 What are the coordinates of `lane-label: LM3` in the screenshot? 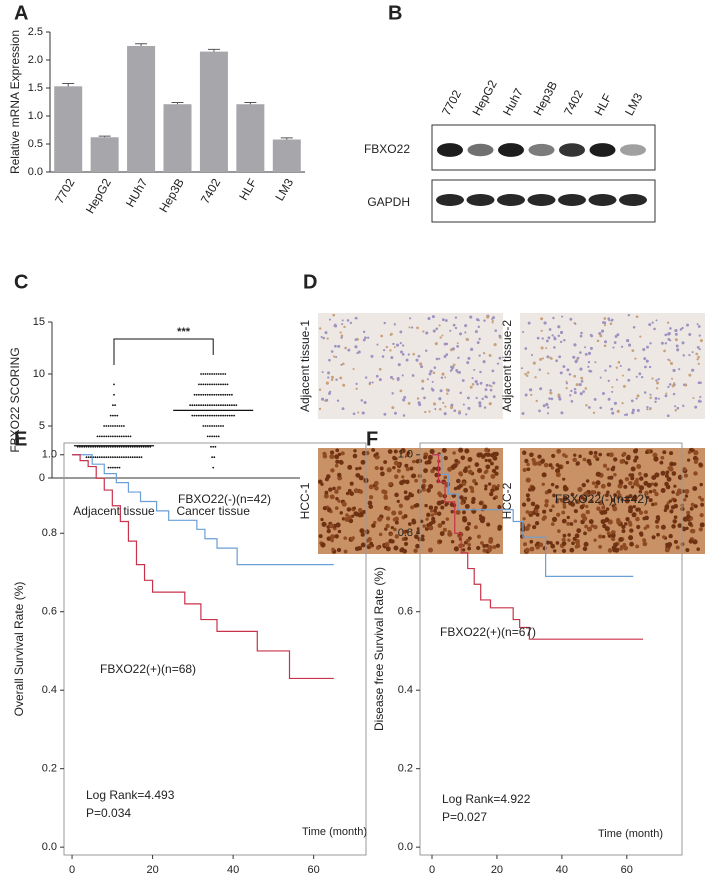 It's located at (633, 103).